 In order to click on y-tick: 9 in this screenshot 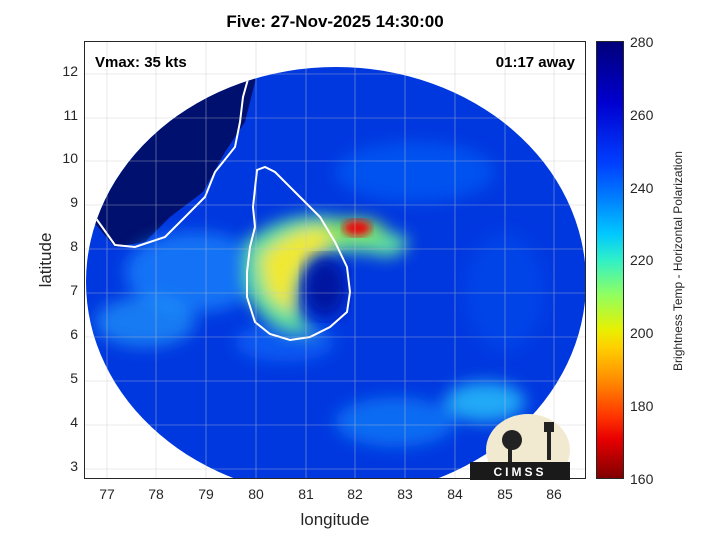, I will do `click(74, 202)`.